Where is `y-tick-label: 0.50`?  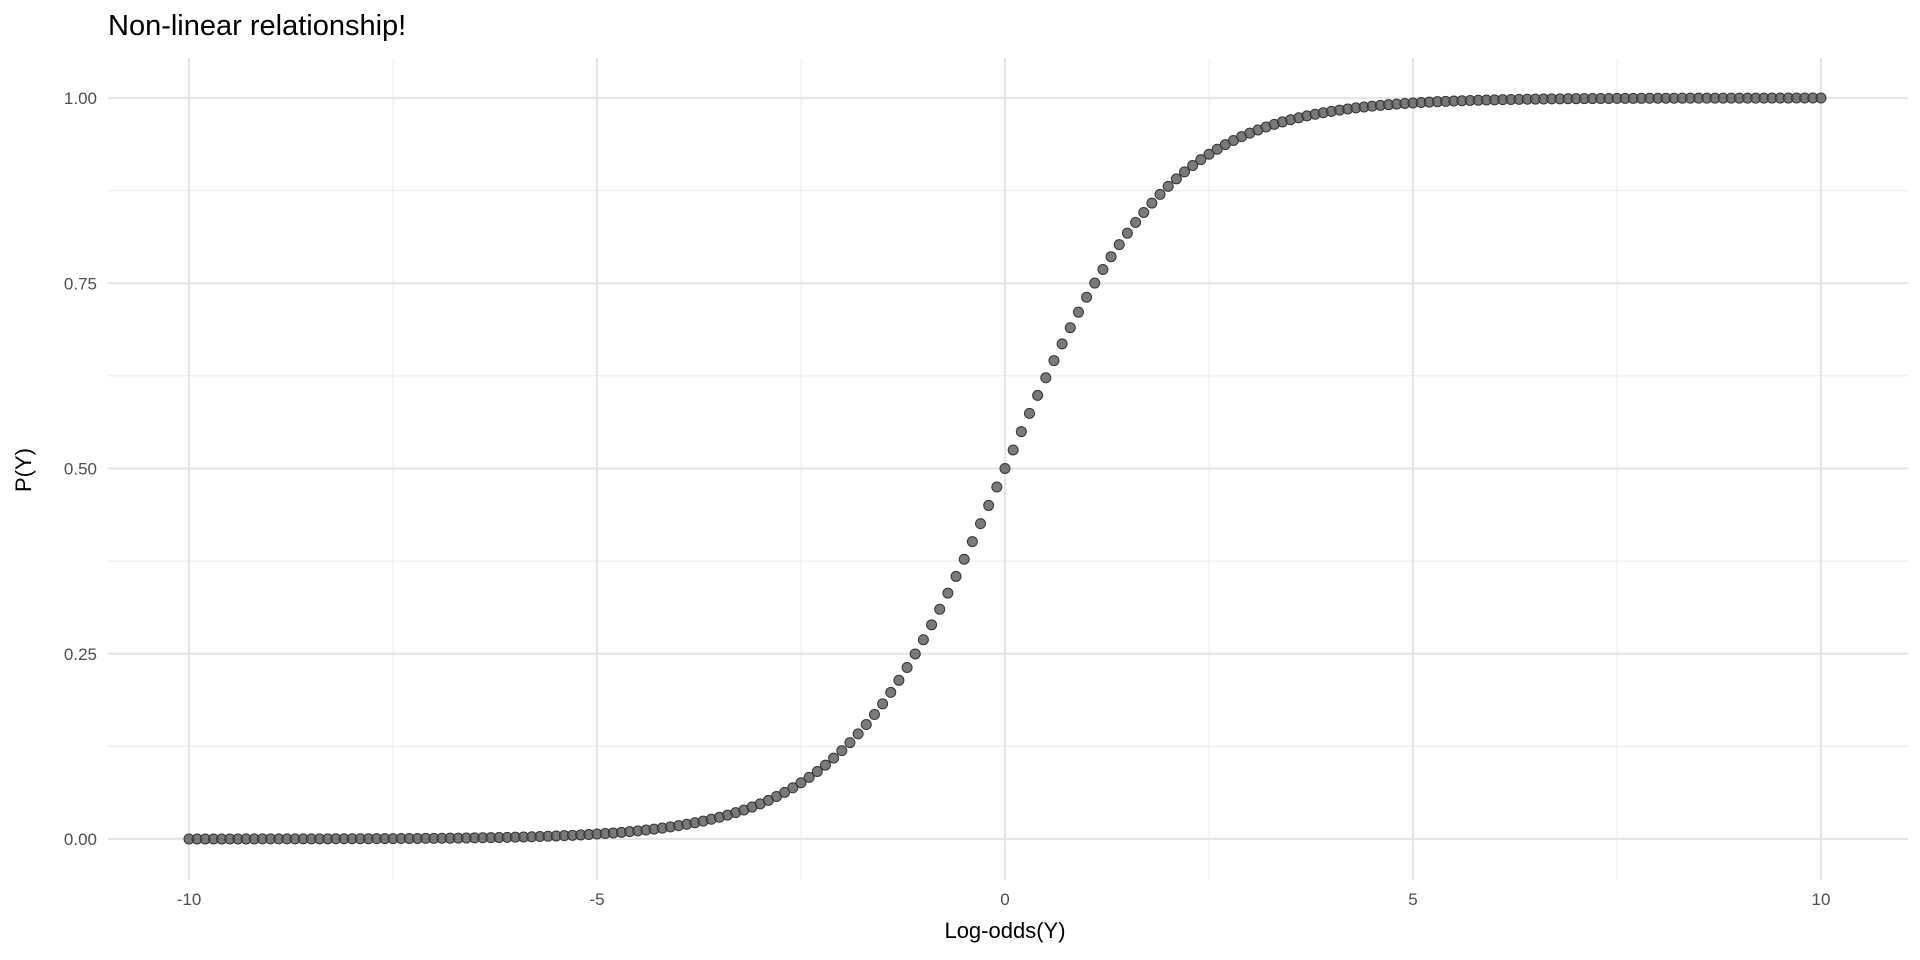
y-tick-label: 0.50 is located at coordinates (80, 469).